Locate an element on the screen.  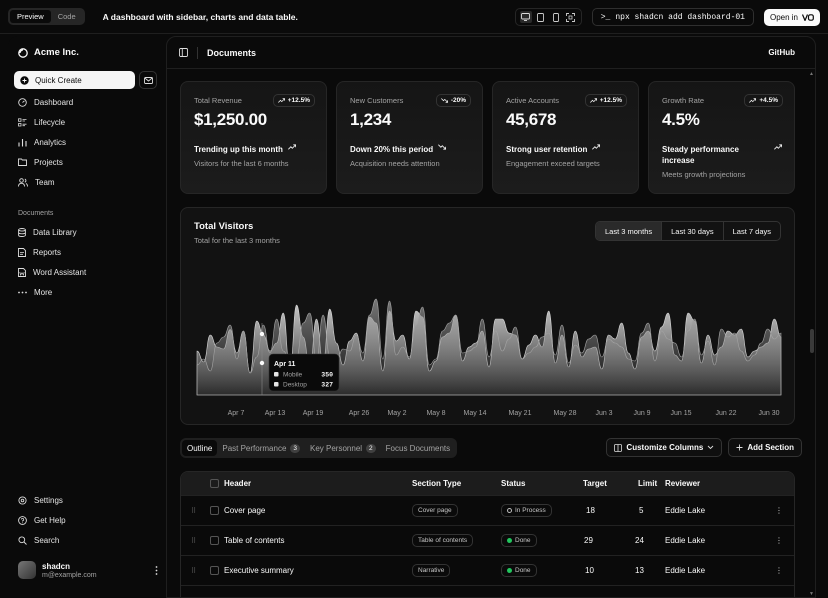
list-details-icon is located at coordinates (22, 121).